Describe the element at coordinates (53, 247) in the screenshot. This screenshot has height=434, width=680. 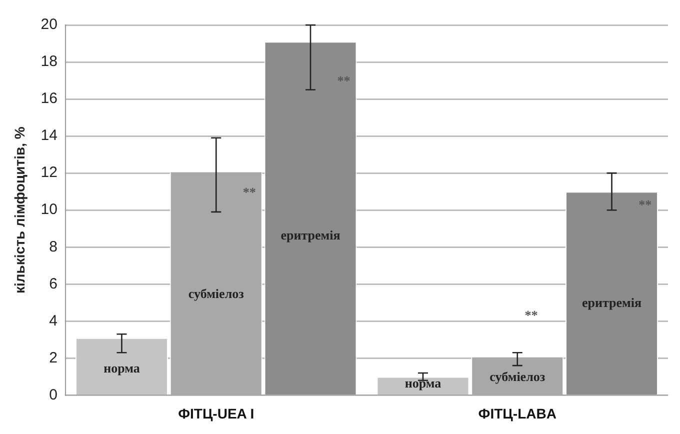
I see `y-tick-label: 8` at that location.